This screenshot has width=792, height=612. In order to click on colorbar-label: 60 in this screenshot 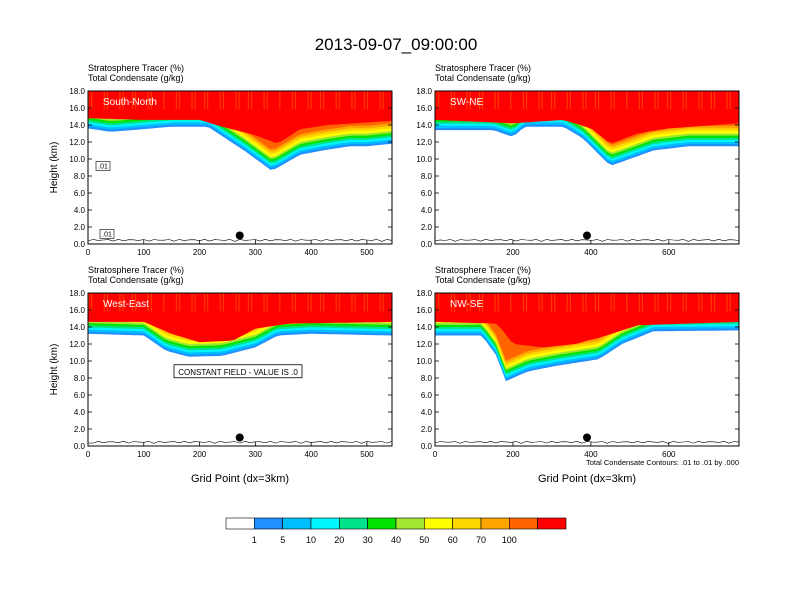, I will do `click(453, 540)`.